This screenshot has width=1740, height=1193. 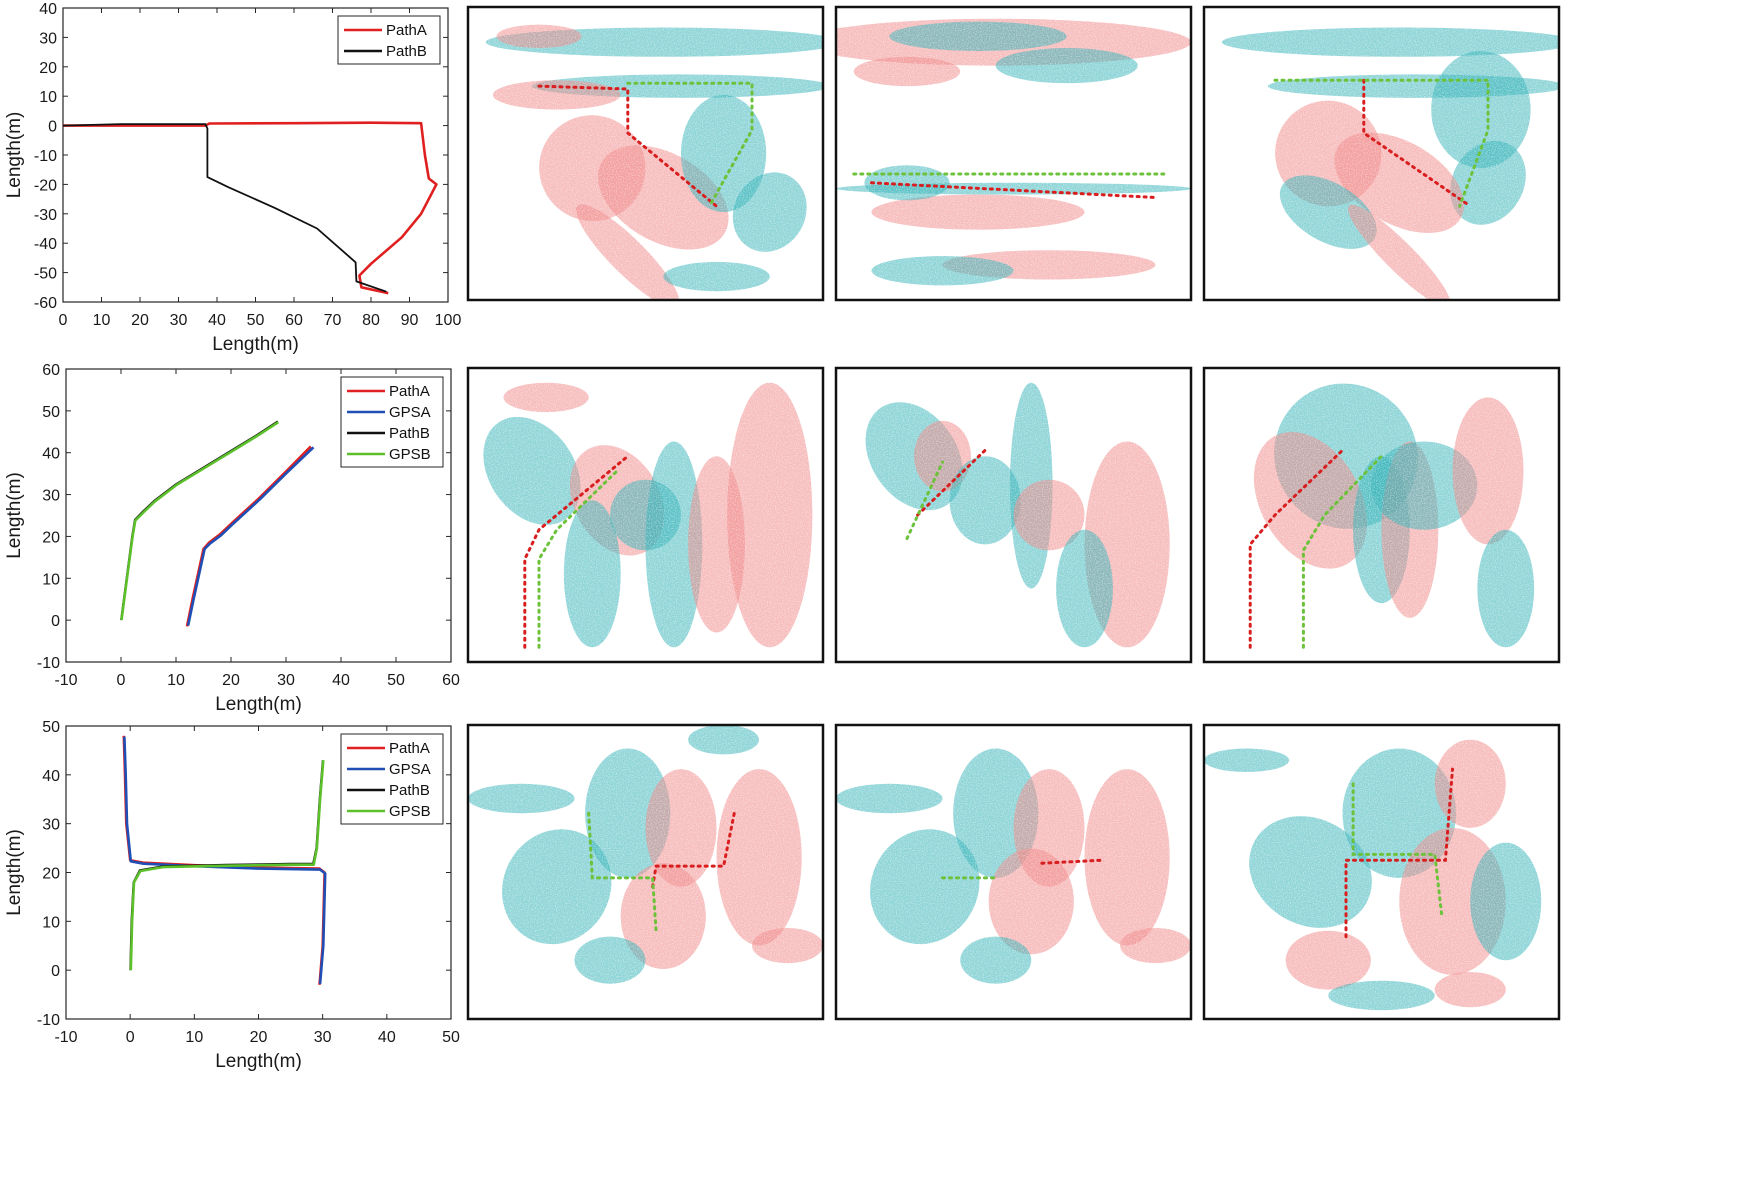 What do you see at coordinates (45, 303) in the screenshot?
I see `y-tick-label: -60` at bounding box center [45, 303].